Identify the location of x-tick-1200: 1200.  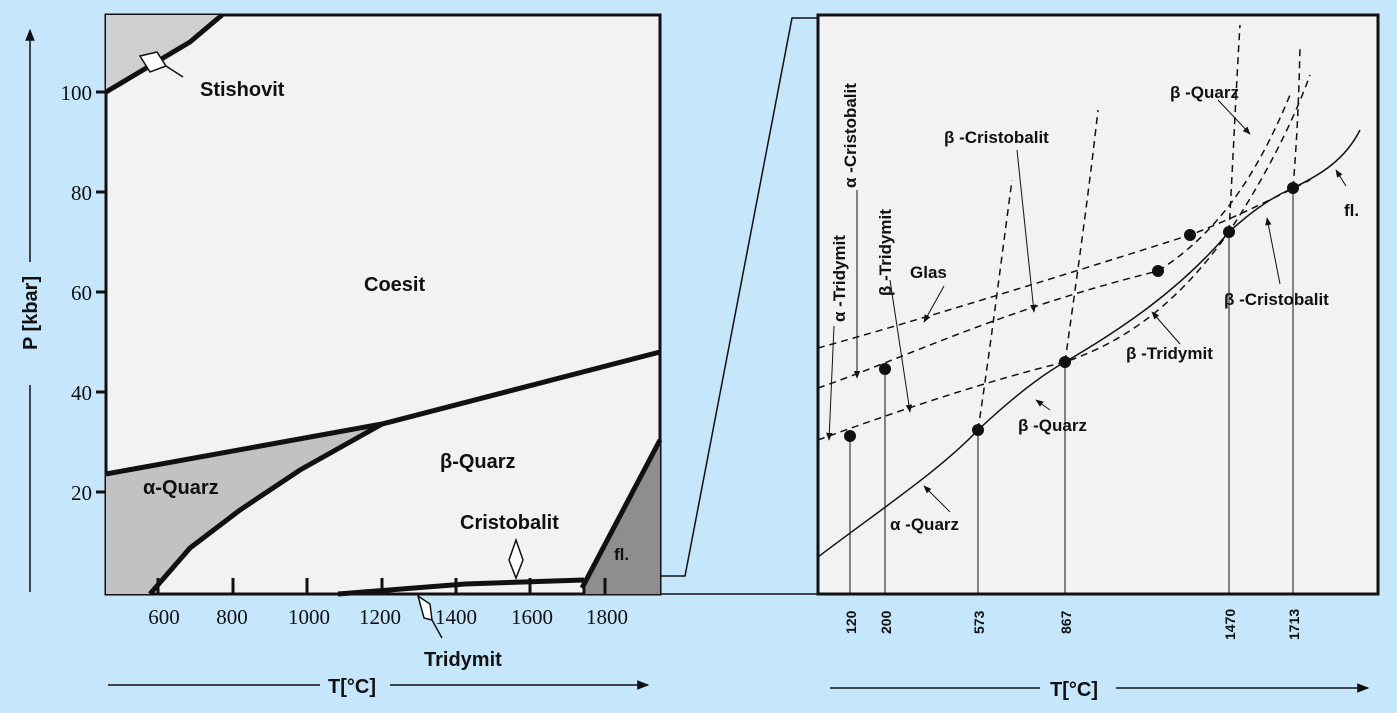
(380, 617).